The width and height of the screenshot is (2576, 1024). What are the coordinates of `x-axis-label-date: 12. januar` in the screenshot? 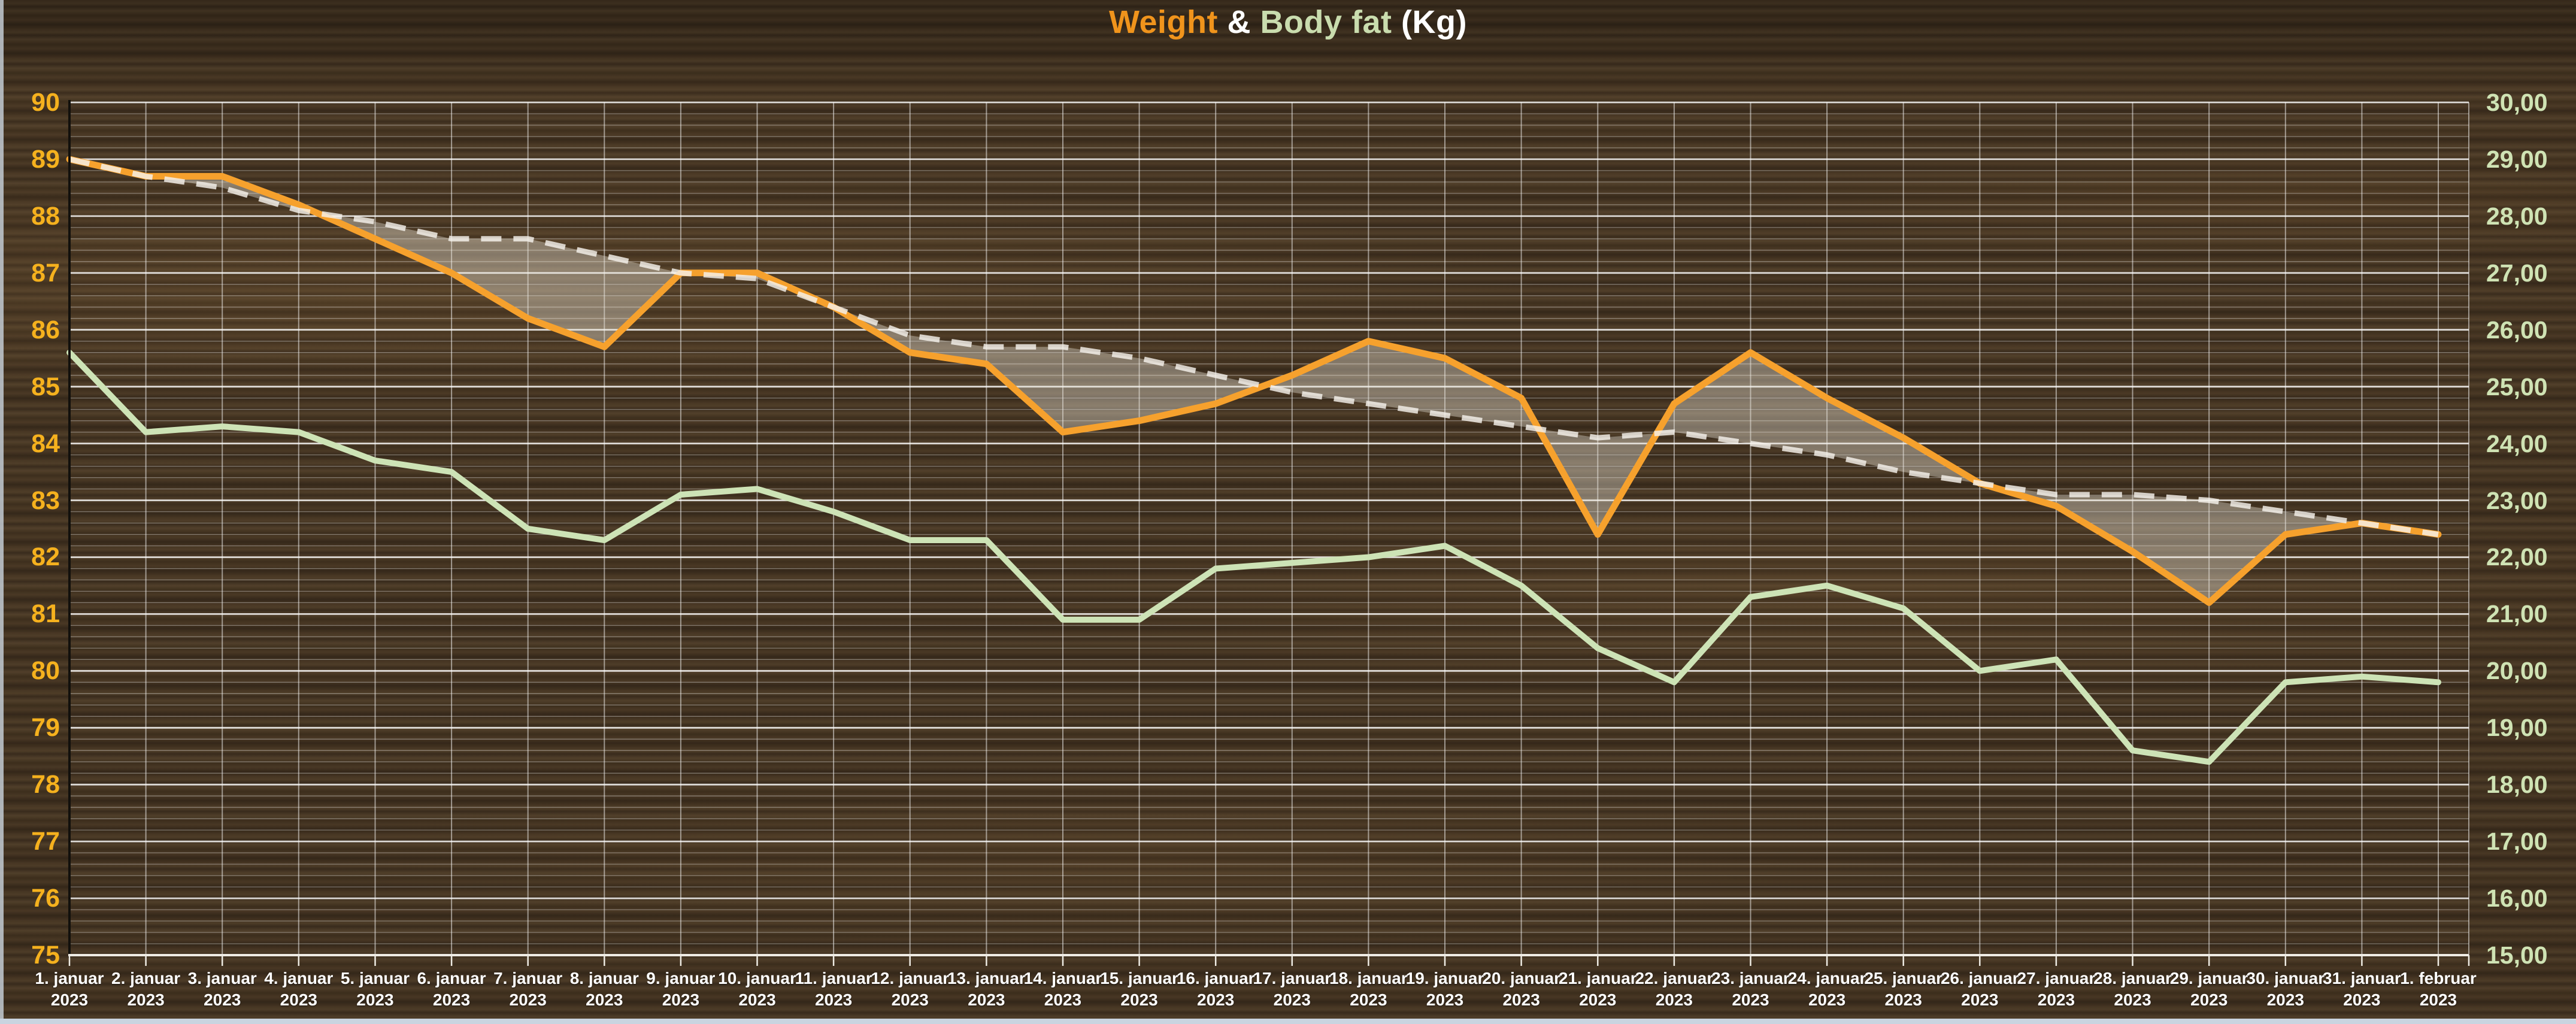 It's located at (910, 978).